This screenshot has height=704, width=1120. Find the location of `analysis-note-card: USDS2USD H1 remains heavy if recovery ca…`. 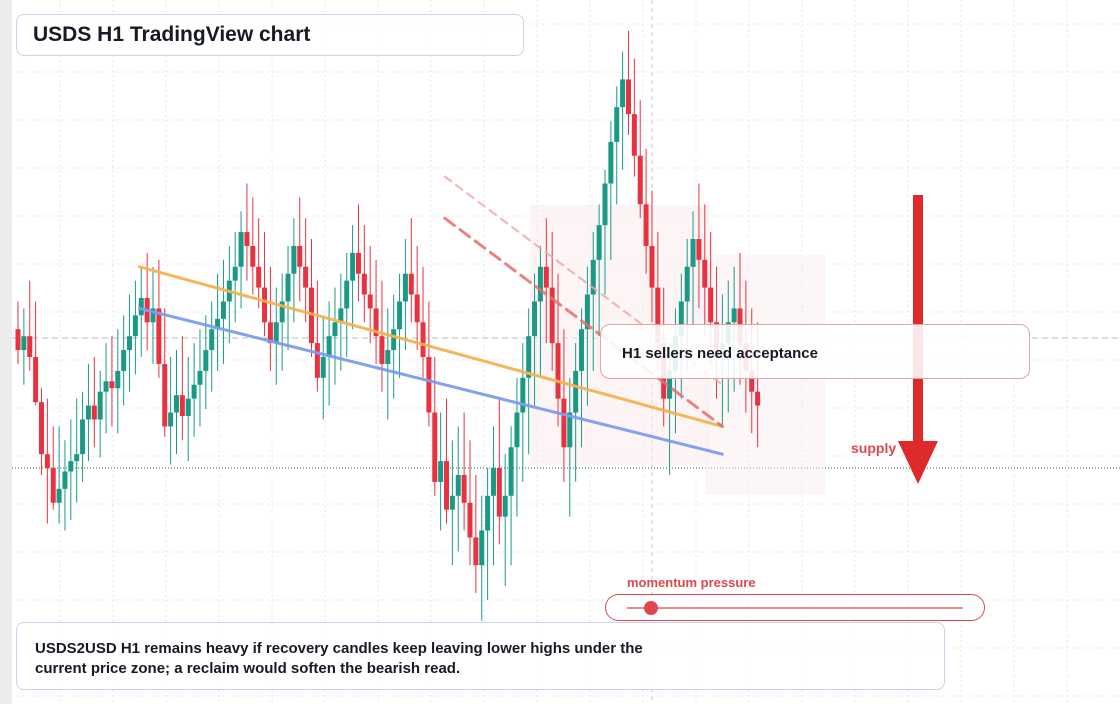

analysis-note-card: USDS2USD H1 remains heavy if recovery ca… is located at coordinates (480, 656).